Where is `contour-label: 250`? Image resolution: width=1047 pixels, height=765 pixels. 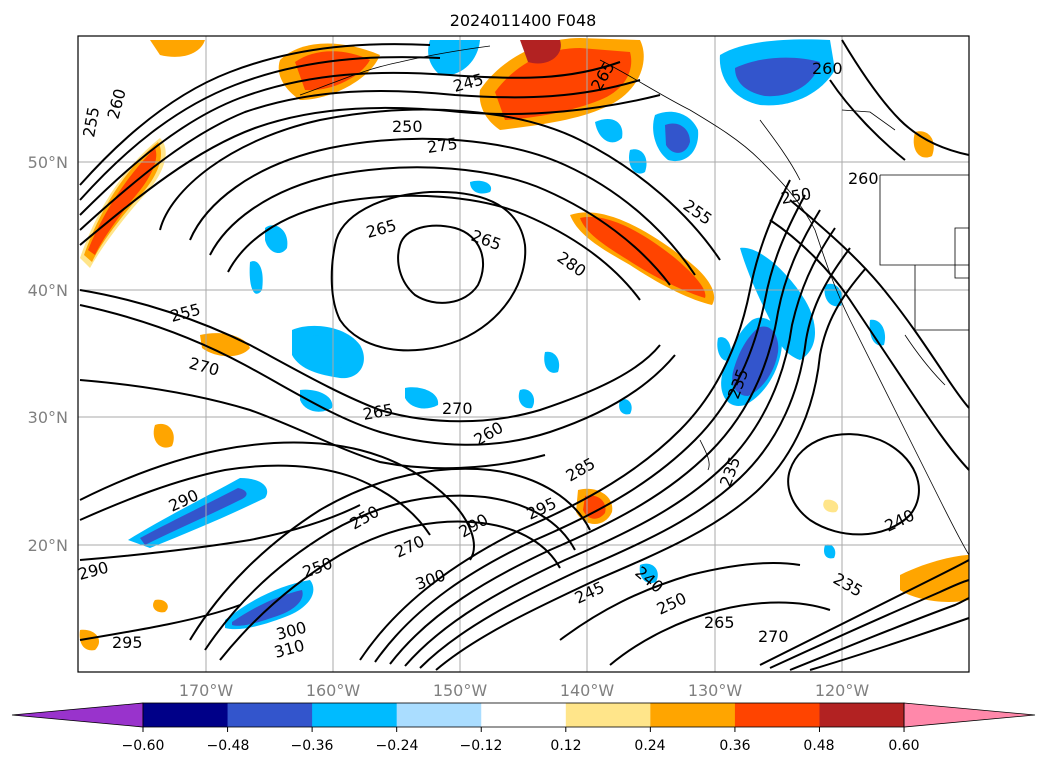 contour-label: 250 is located at coordinates (407, 126).